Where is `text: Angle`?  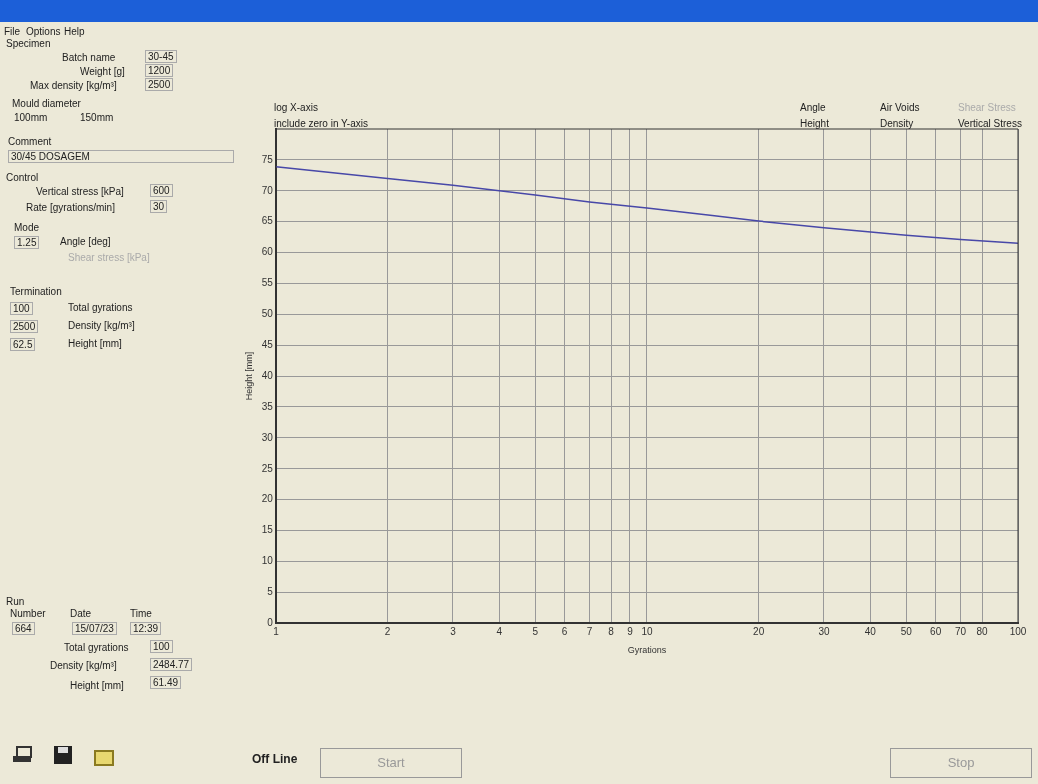
text: Angle is located at coordinates (813, 107).